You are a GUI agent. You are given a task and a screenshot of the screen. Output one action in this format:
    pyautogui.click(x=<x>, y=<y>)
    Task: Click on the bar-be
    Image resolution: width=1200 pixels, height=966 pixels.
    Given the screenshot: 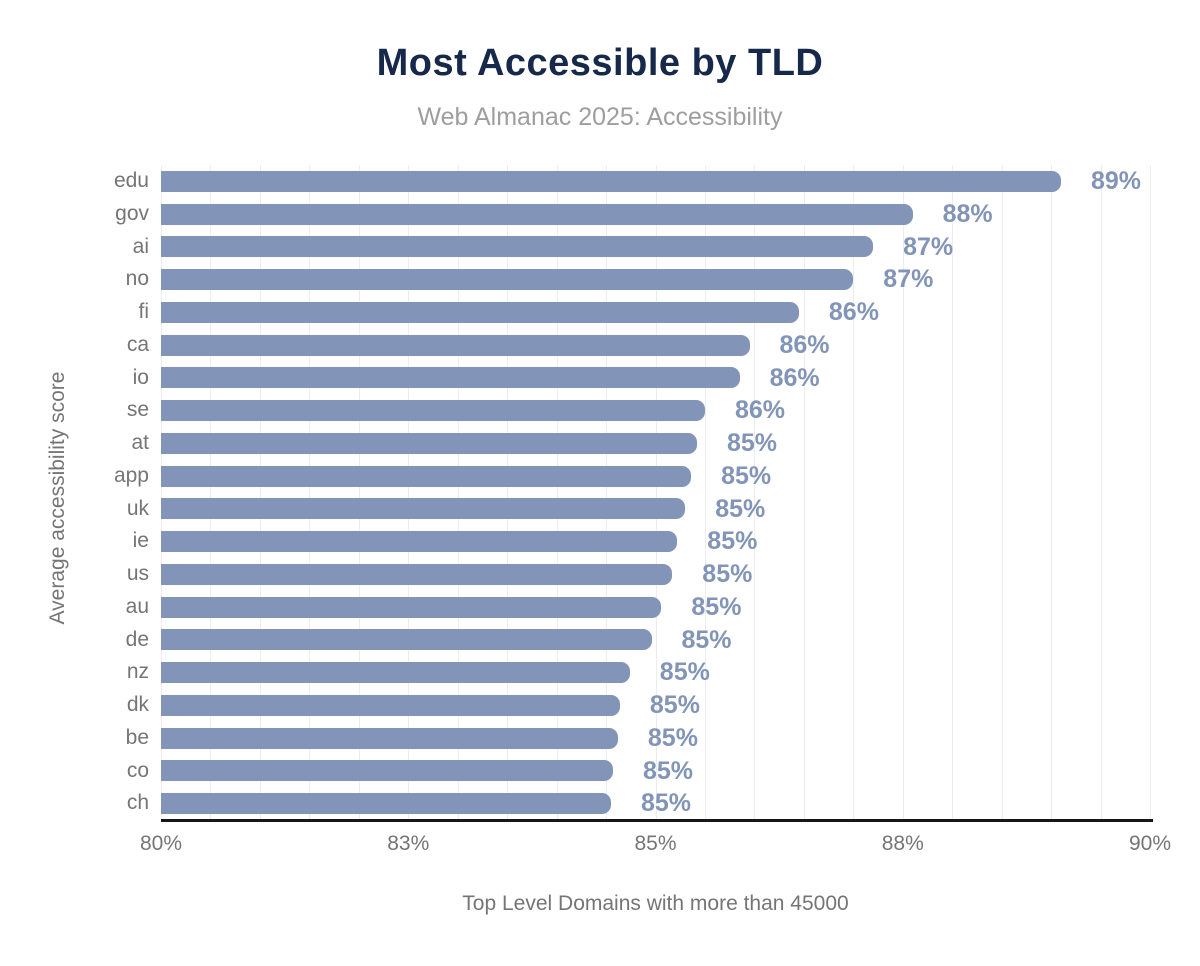 What is the action you would take?
    pyautogui.click(x=389, y=738)
    